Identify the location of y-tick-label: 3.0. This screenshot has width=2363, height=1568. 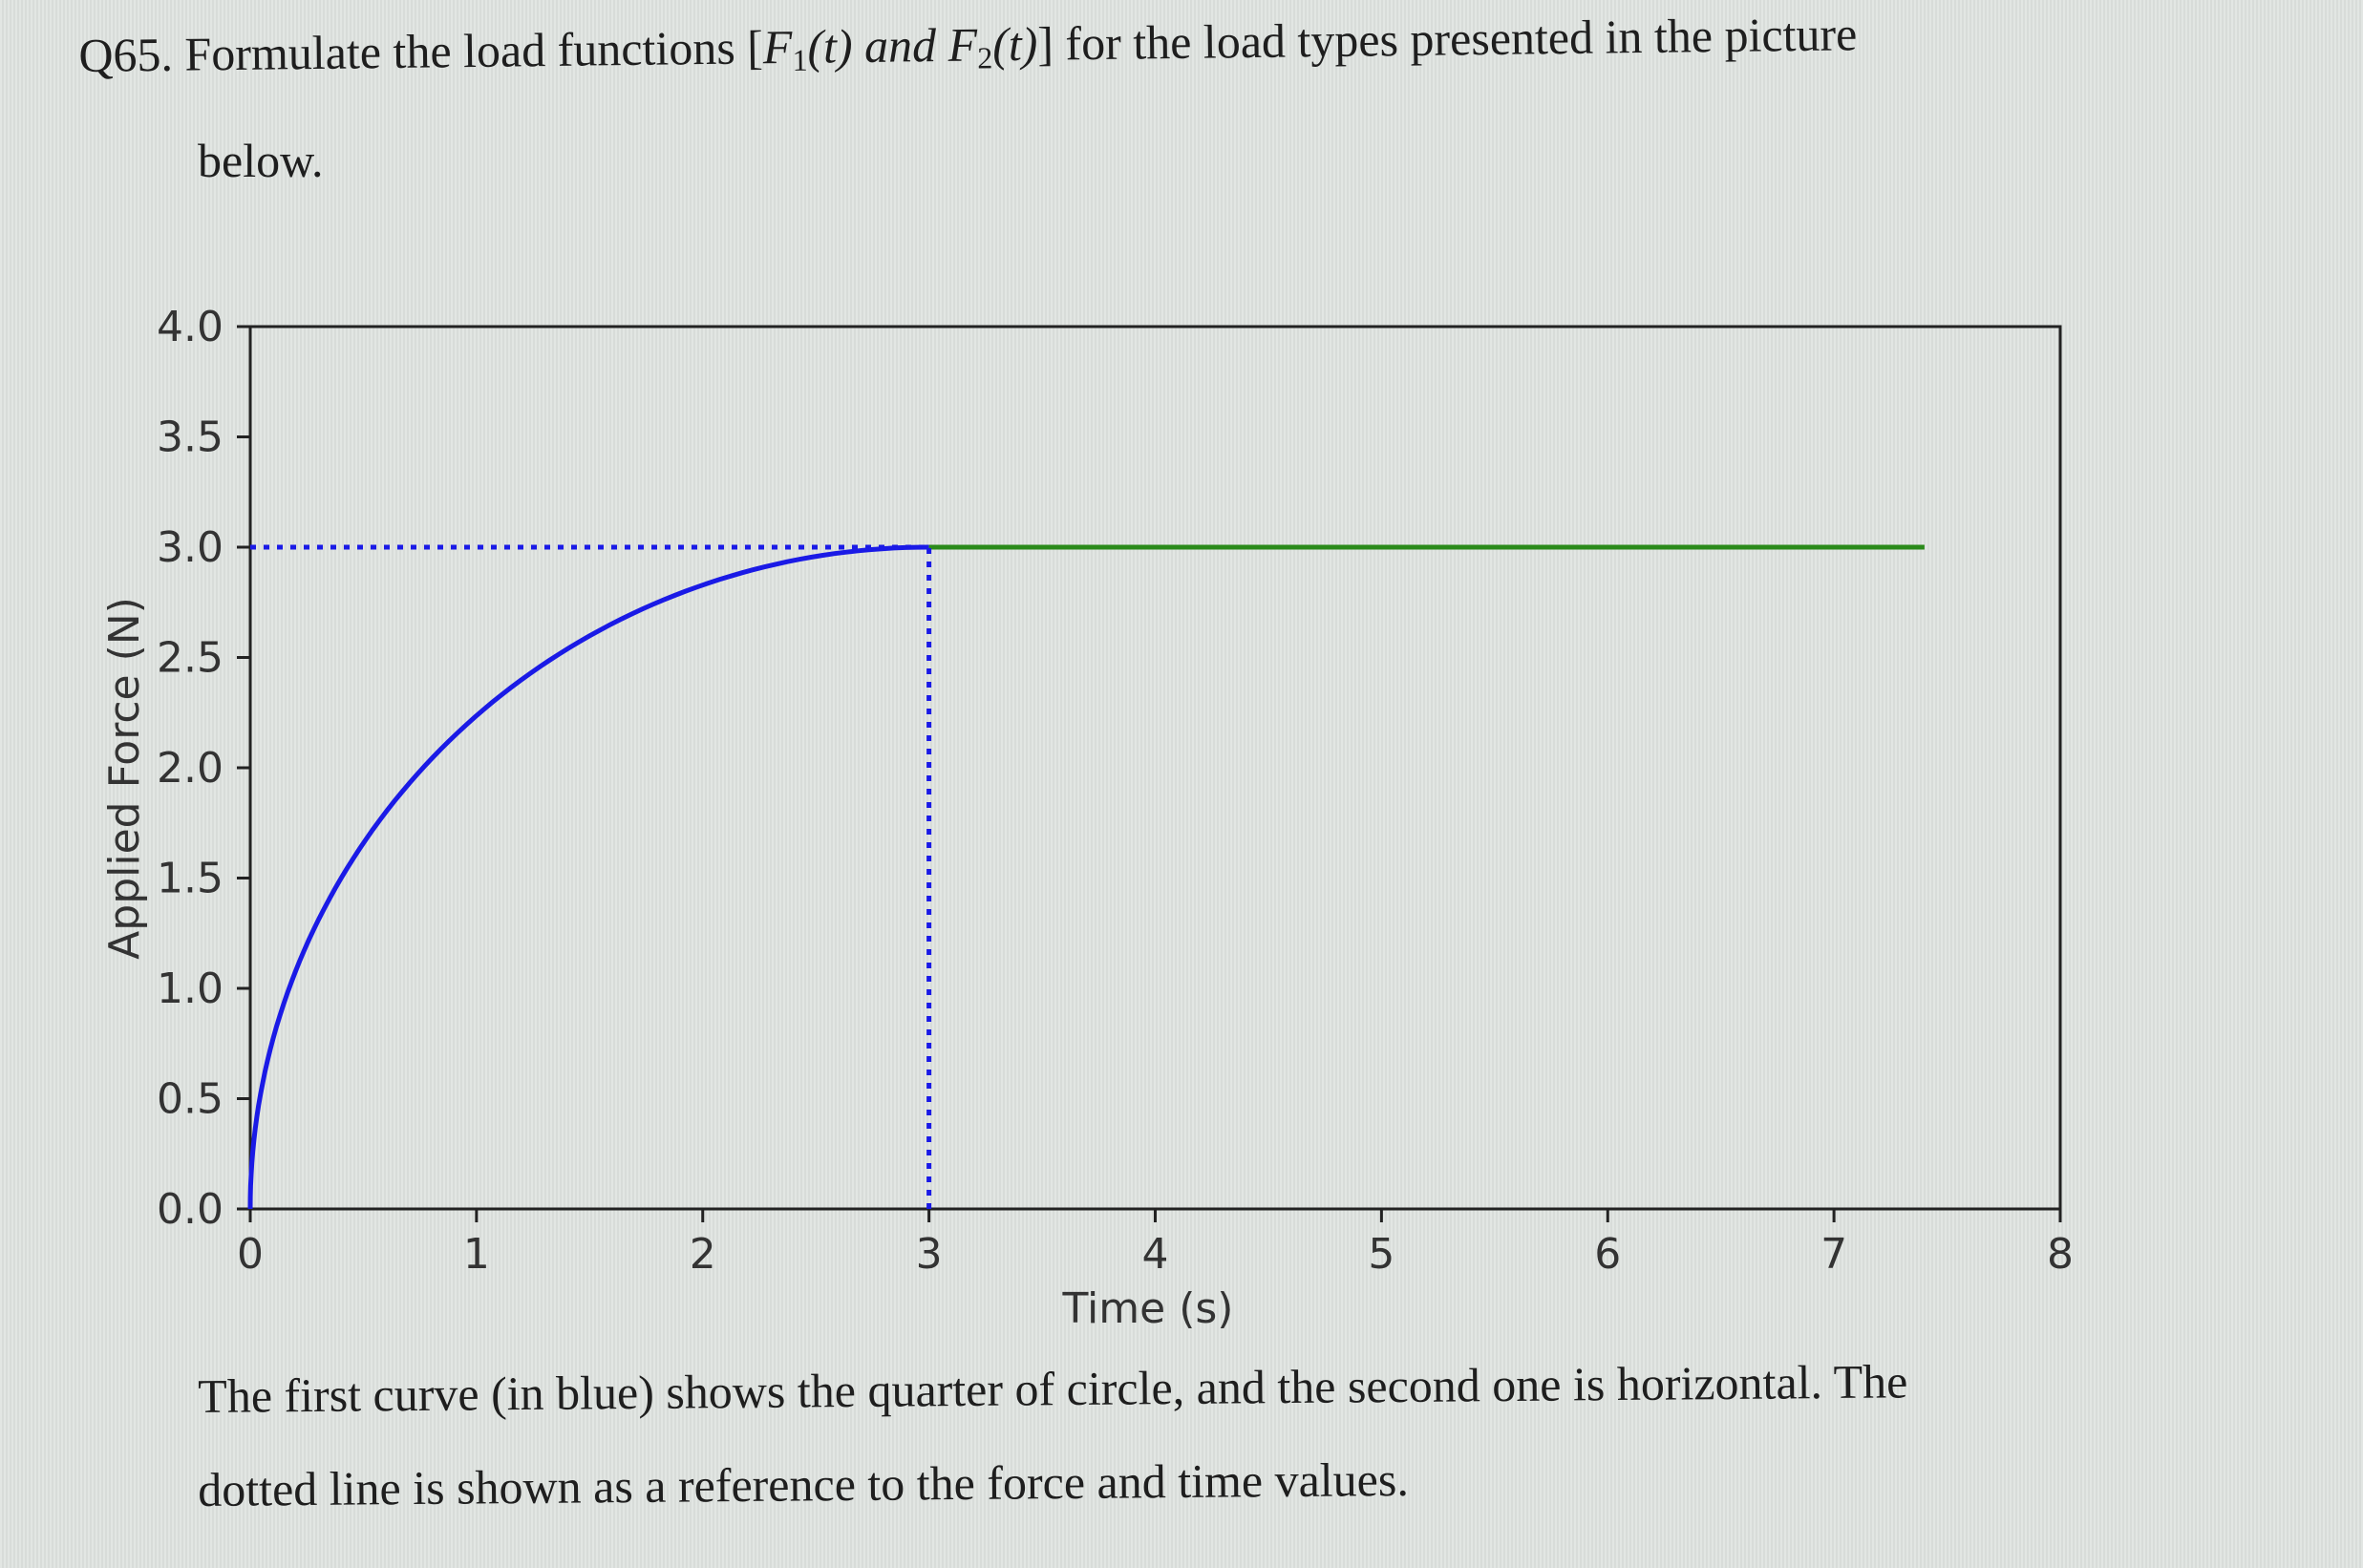
(190, 547).